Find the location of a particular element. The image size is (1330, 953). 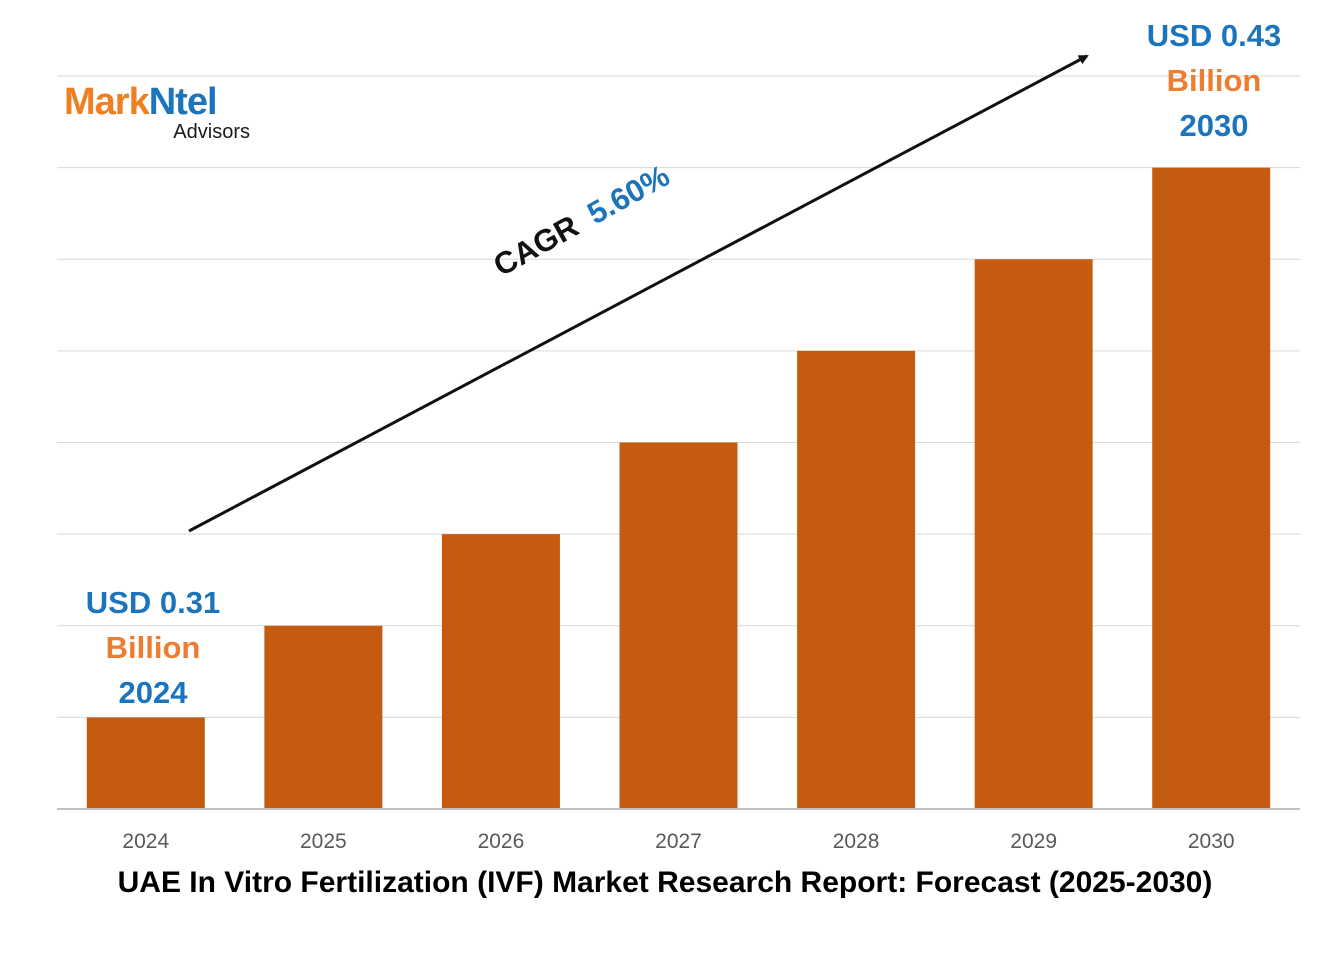

marknteil-logo: MarkNtel is located at coordinates (141, 102).